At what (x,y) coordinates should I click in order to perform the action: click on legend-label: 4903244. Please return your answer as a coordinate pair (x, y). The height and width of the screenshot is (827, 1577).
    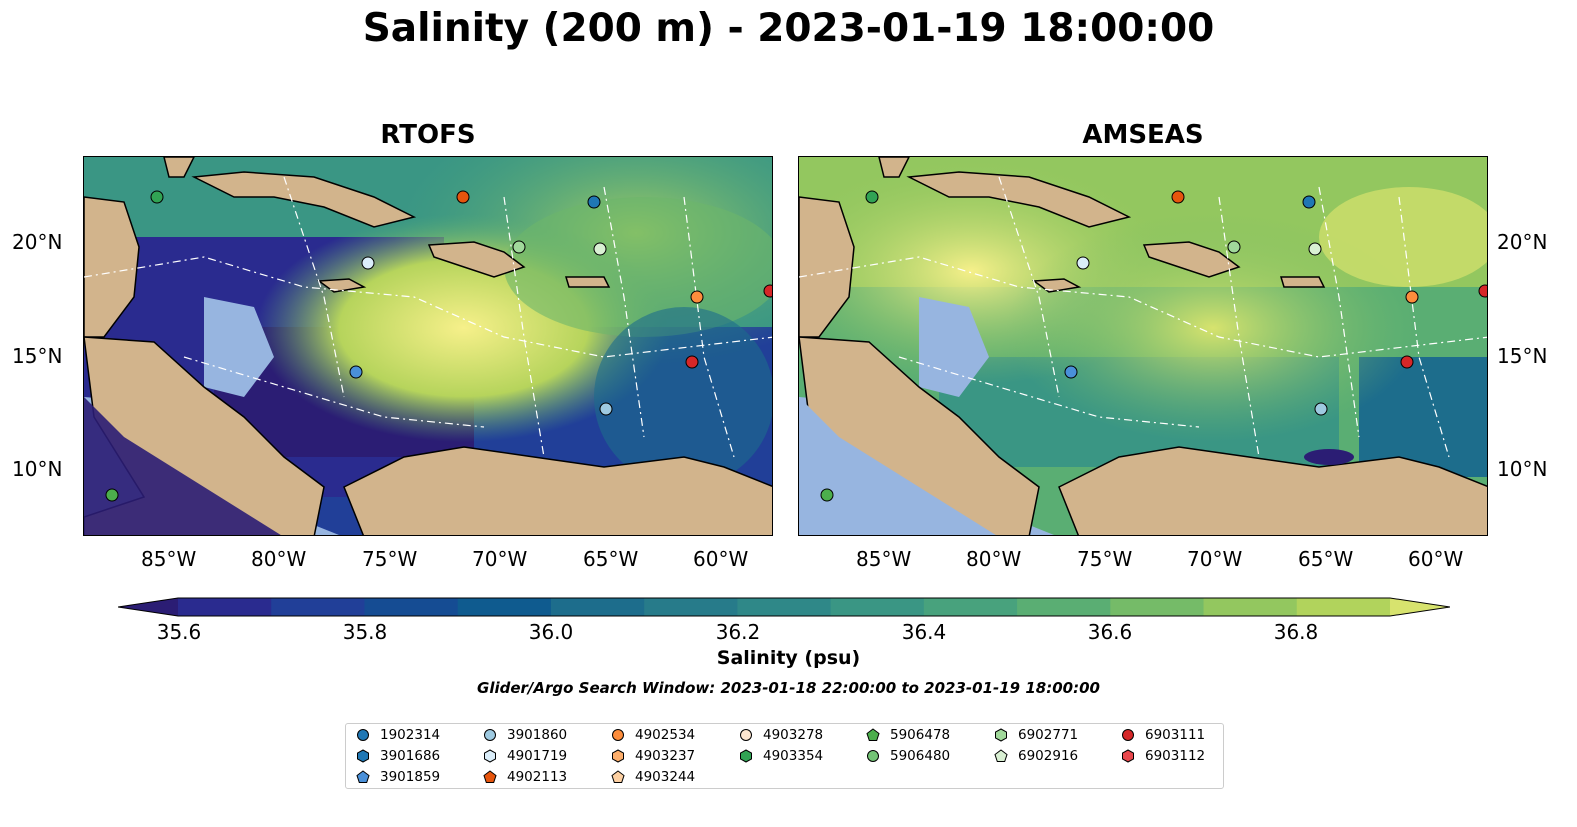
    Looking at the image, I should click on (665, 777).